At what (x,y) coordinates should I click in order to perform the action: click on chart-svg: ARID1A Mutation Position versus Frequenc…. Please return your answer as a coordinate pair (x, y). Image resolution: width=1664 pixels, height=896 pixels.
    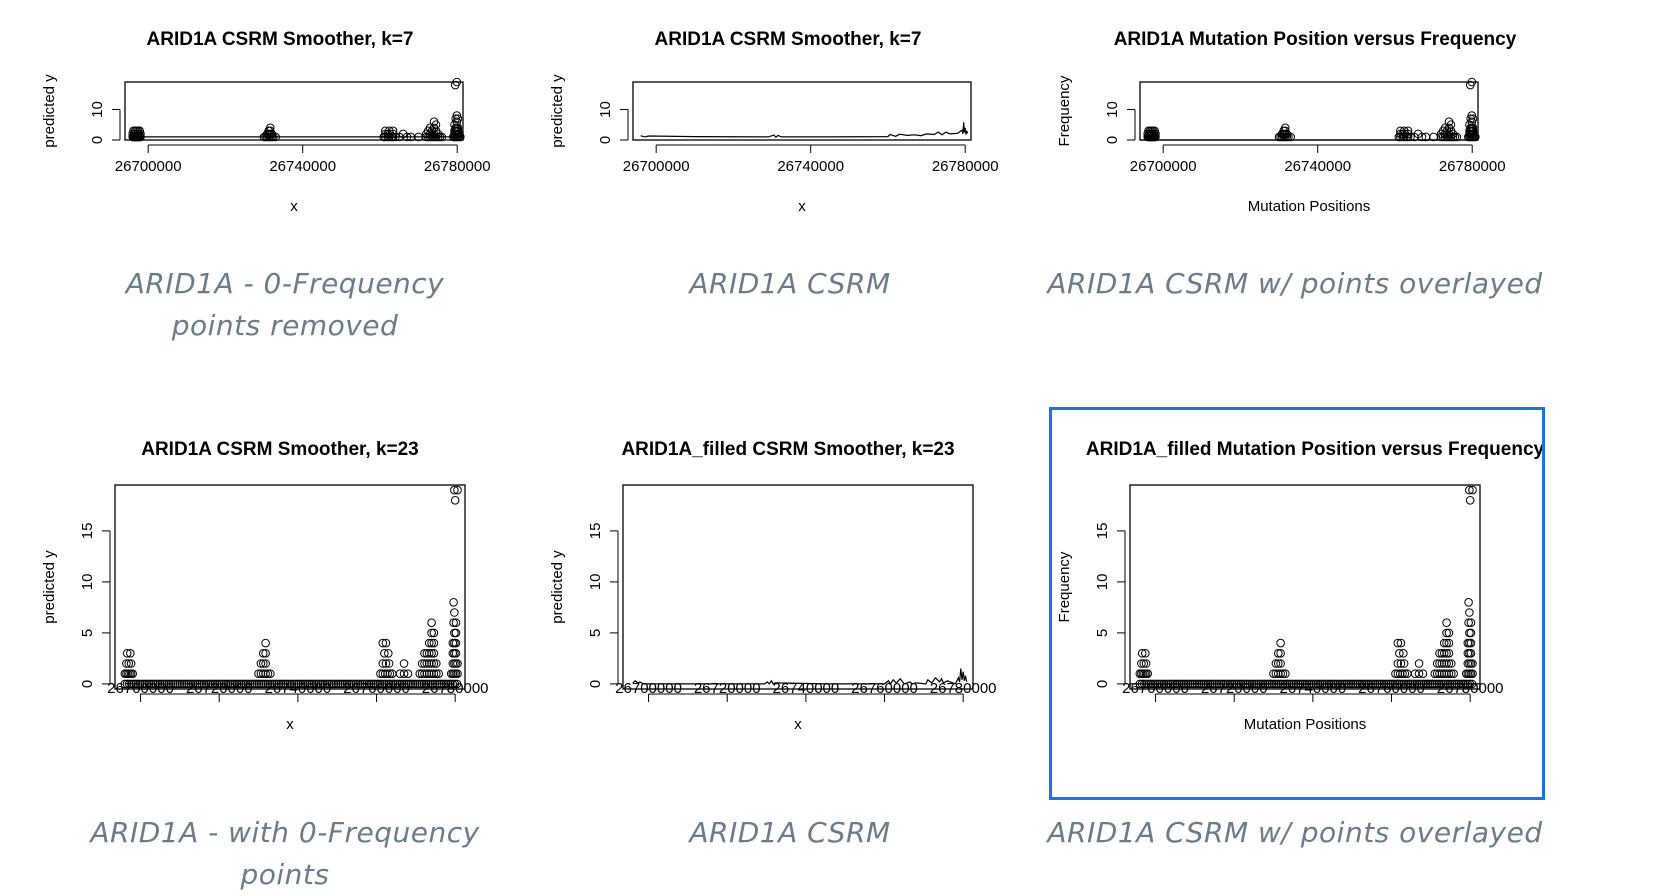
    Looking at the image, I should click on (1286, 122).